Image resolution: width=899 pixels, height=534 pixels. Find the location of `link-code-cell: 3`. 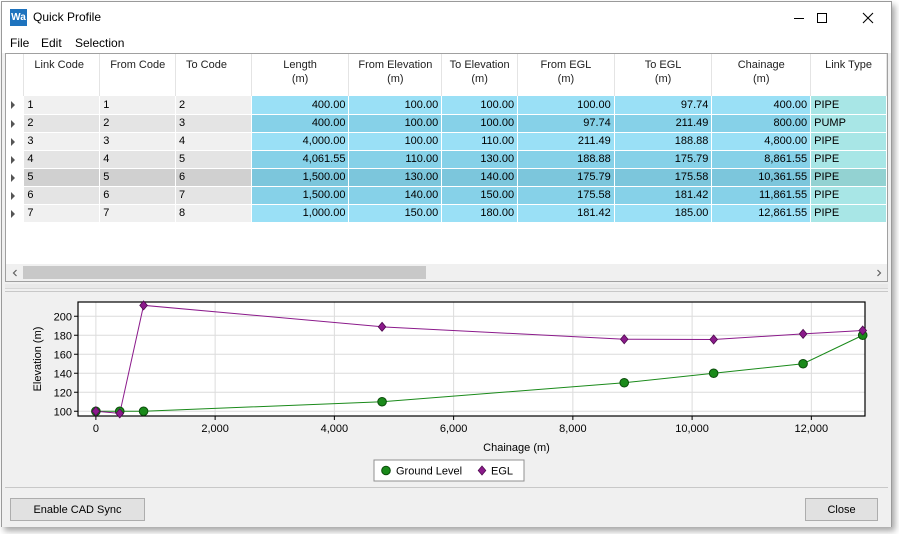

link-code-cell: 3 is located at coordinates (62, 141).